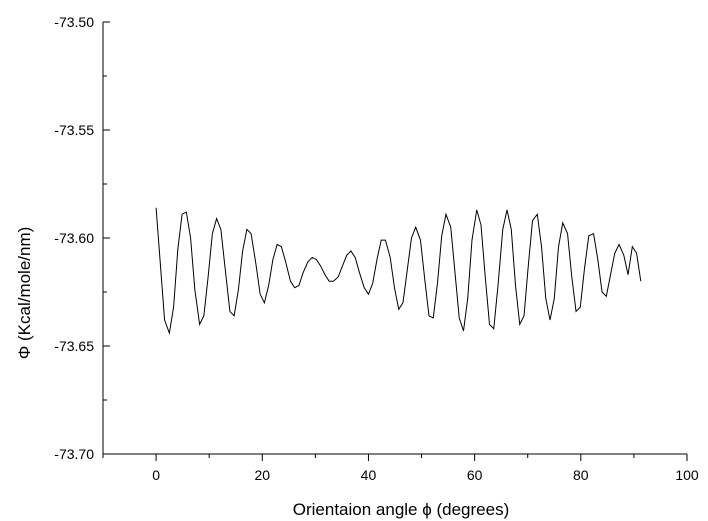 Image resolution: width=708 pixels, height=521 pixels. Describe the element at coordinates (24, 293) in the screenshot. I see `y-axis-label: Φ (Kcal/mole/nm)` at that location.